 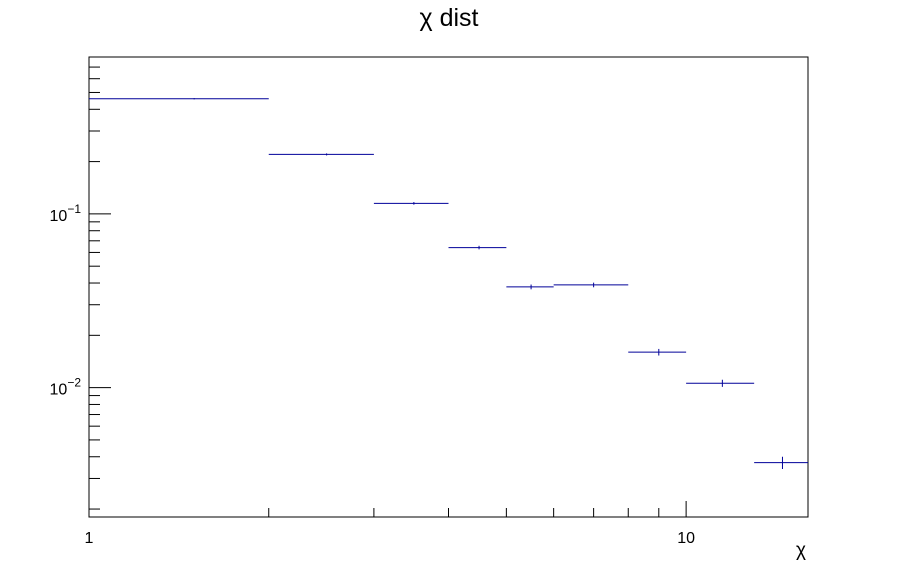 What do you see at coordinates (66, 213) in the screenshot?
I see `y-tick-label: 10⁻¹` at bounding box center [66, 213].